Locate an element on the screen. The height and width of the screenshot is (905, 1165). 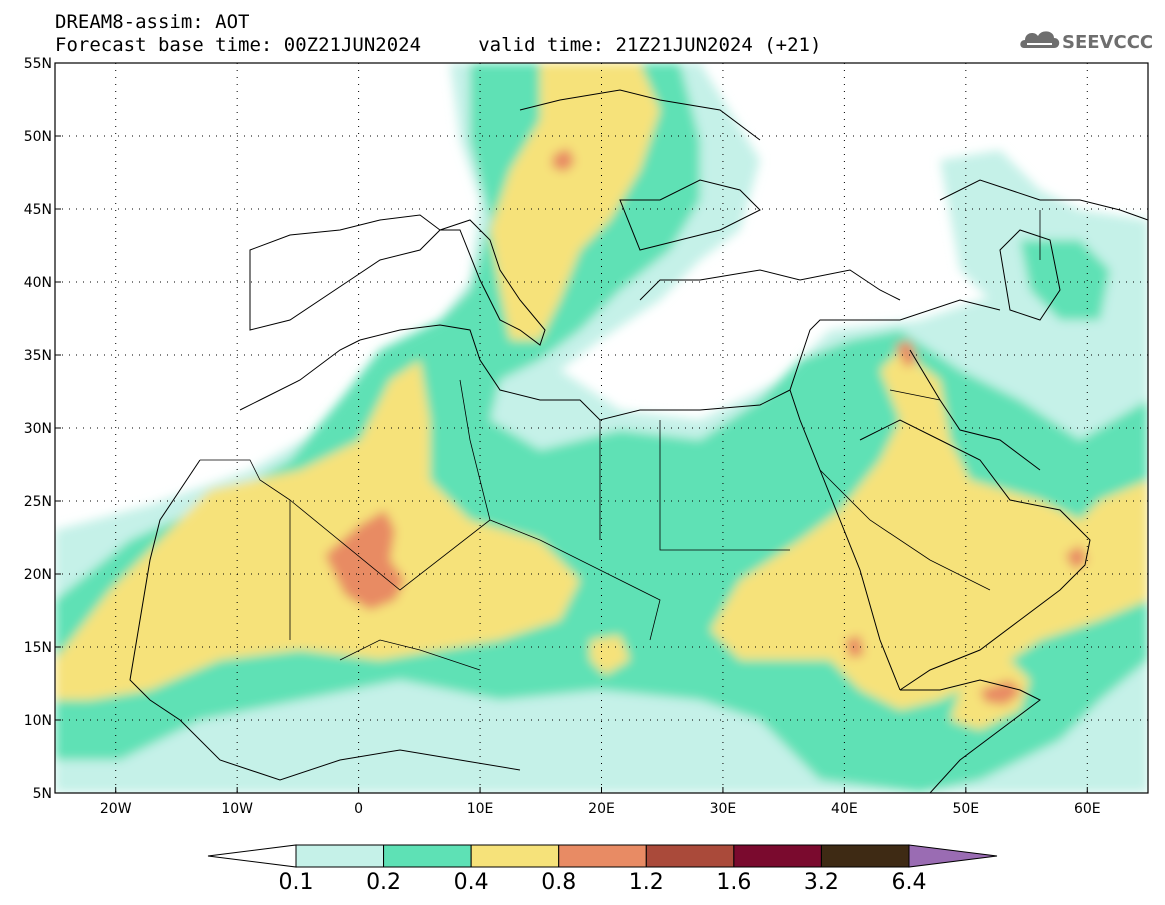
colorbar: 0.1 0.2 0.4 0.8 1.2 1.6 3.2 6.4 is located at coordinates (602, 869).